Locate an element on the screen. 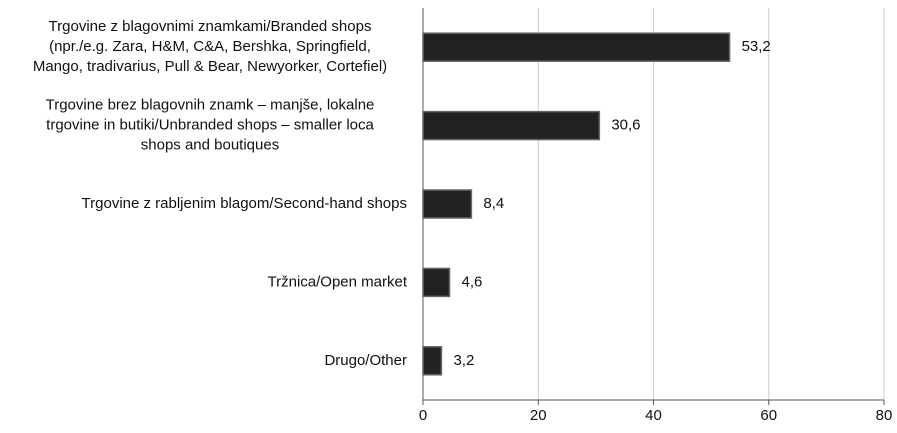 This screenshot has height=433, width=897. x-tick-label: 60 is located at coordinates (768, 415).